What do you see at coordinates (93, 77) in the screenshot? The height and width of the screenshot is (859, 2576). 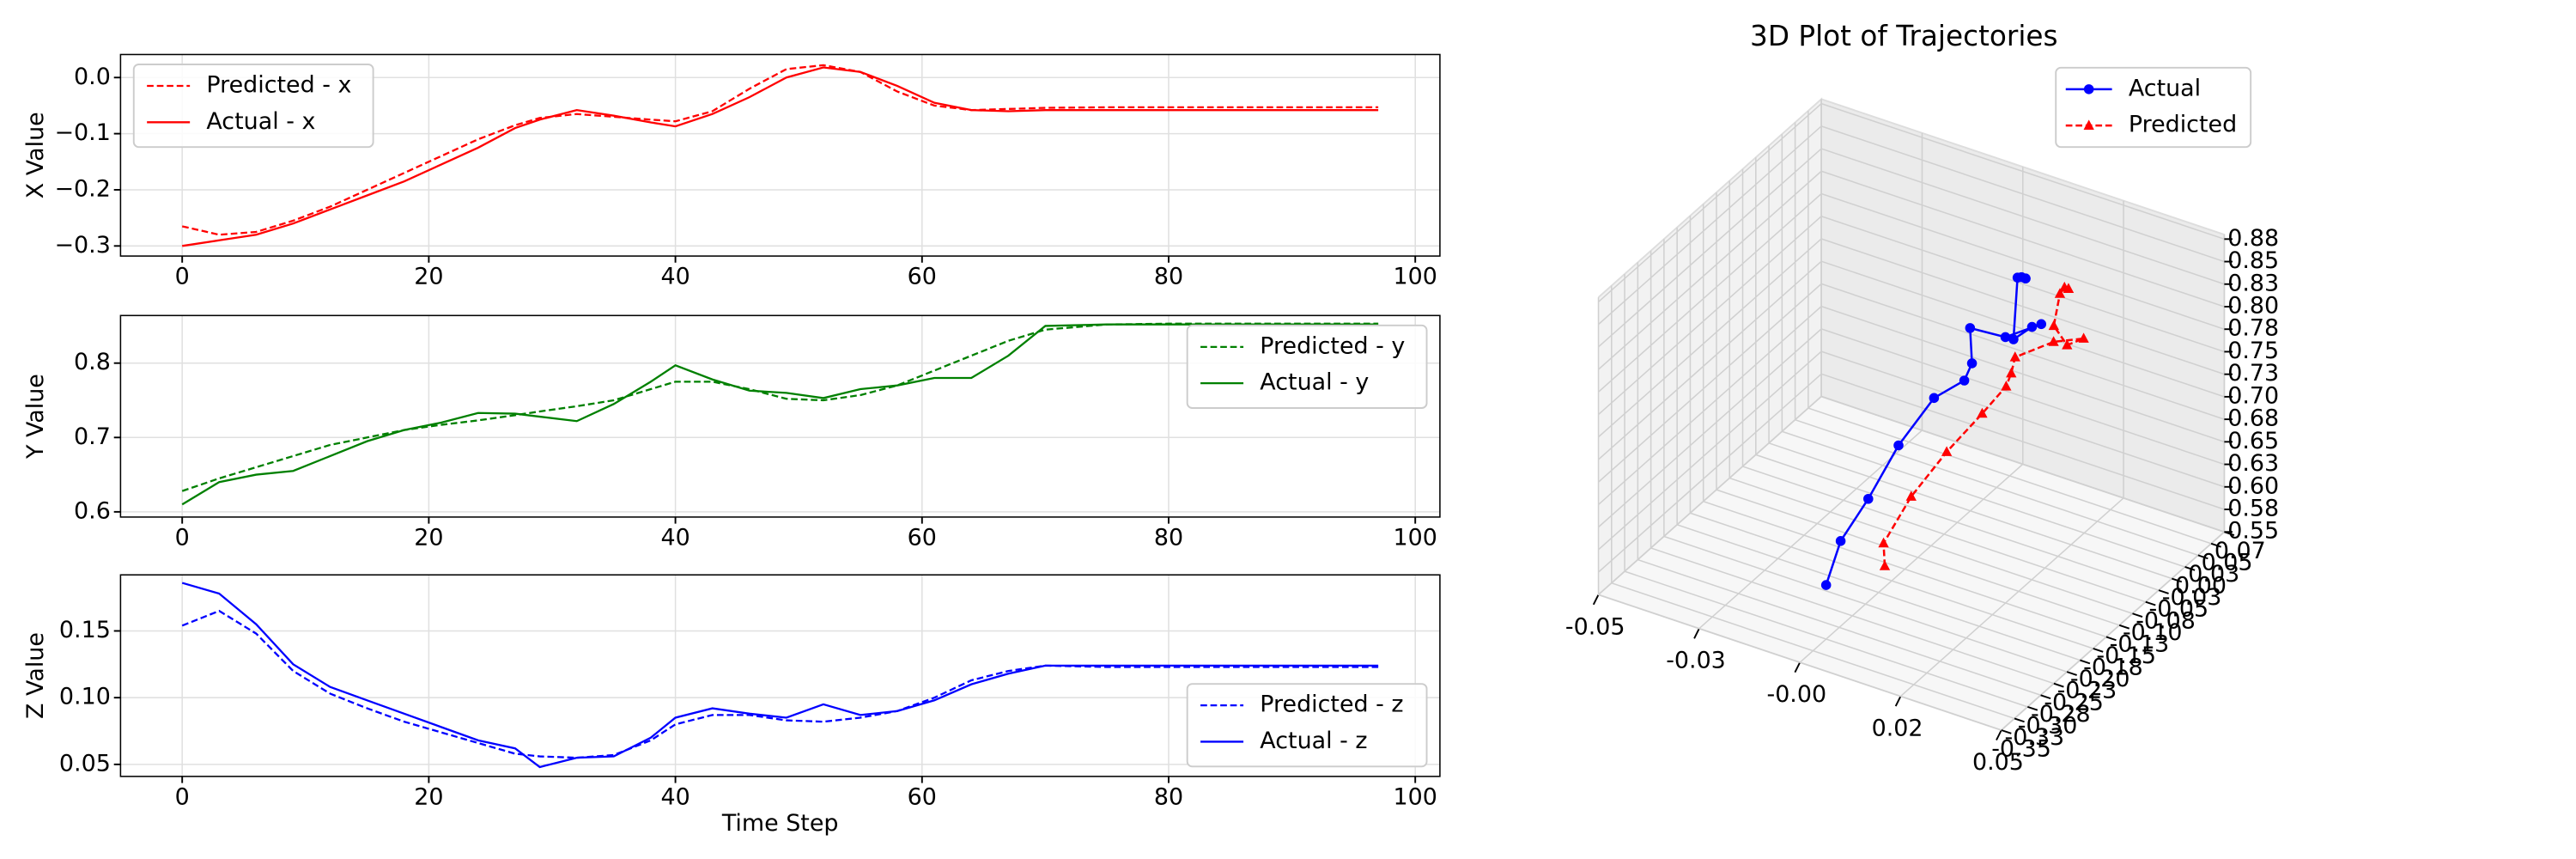 I see `y-tick-label: 0.0` at bounding box center [93, 77].